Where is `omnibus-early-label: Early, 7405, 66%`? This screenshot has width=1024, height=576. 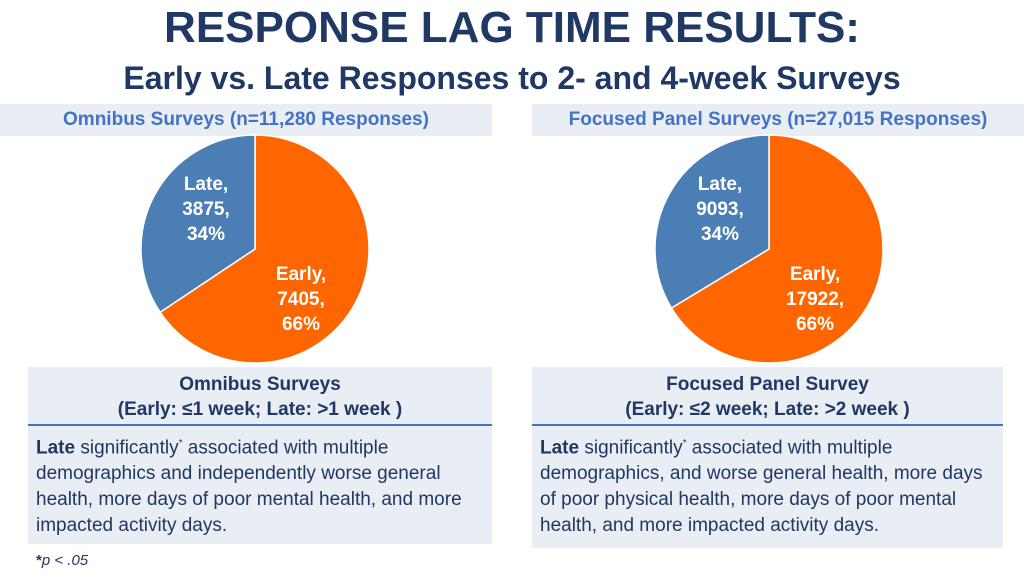 omnibus-early-label: Early, 7405, 66% is located at coordinates (301, 299).